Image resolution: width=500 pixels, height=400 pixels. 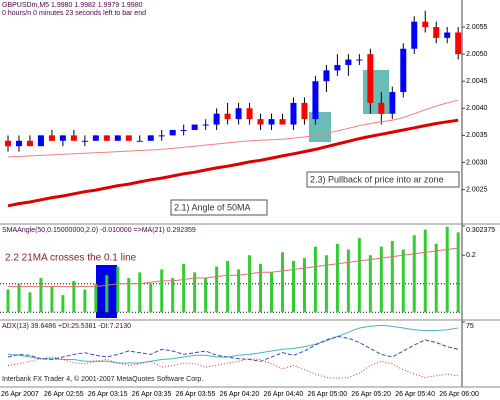 I want to click on annotation-box, so click(x=383, y=179).